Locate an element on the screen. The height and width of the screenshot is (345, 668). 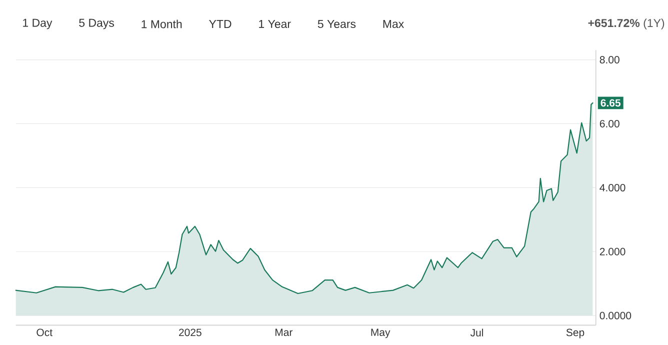
text: 1 Day is located at coordinates (37, 24).